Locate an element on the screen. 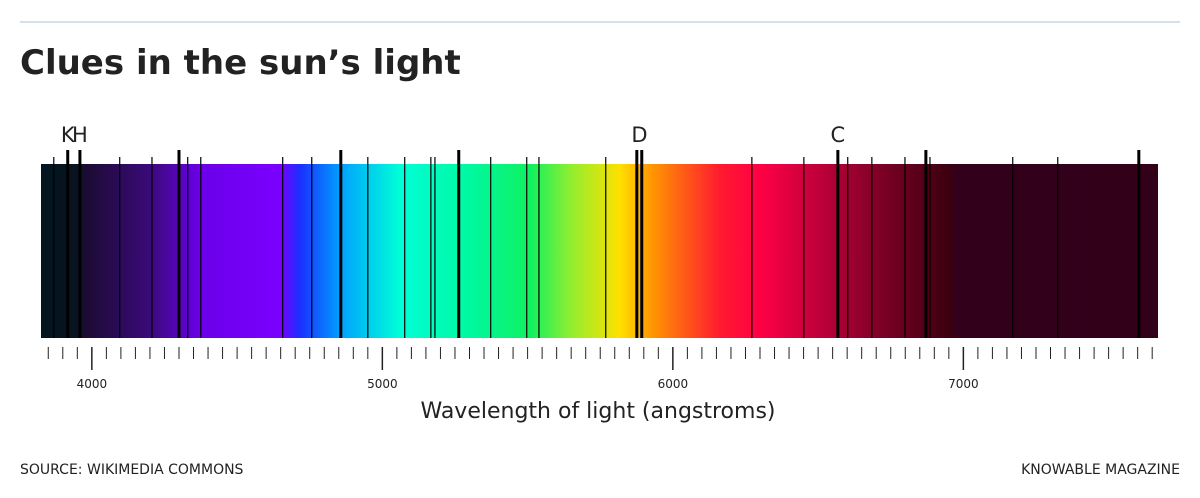 This screenshot has height=498, width=1200. x-tick-label: 4000 is located at coordinates (92, 384).